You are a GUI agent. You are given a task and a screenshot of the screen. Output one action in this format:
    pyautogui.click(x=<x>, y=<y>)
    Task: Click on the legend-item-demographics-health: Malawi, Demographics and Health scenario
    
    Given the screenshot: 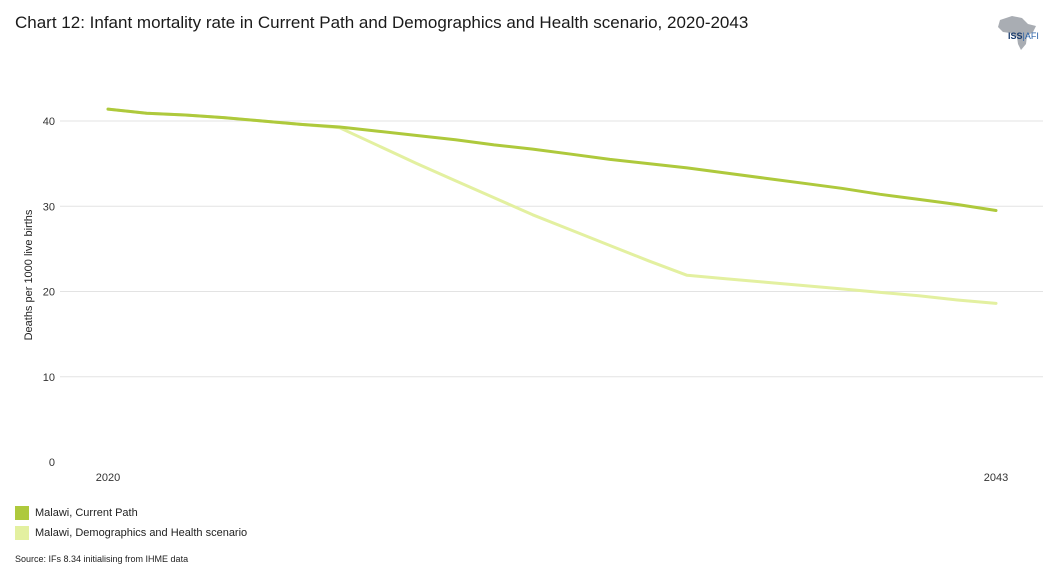 What is the action you would take?
    pyautogui.click(x=131, y=533)
    